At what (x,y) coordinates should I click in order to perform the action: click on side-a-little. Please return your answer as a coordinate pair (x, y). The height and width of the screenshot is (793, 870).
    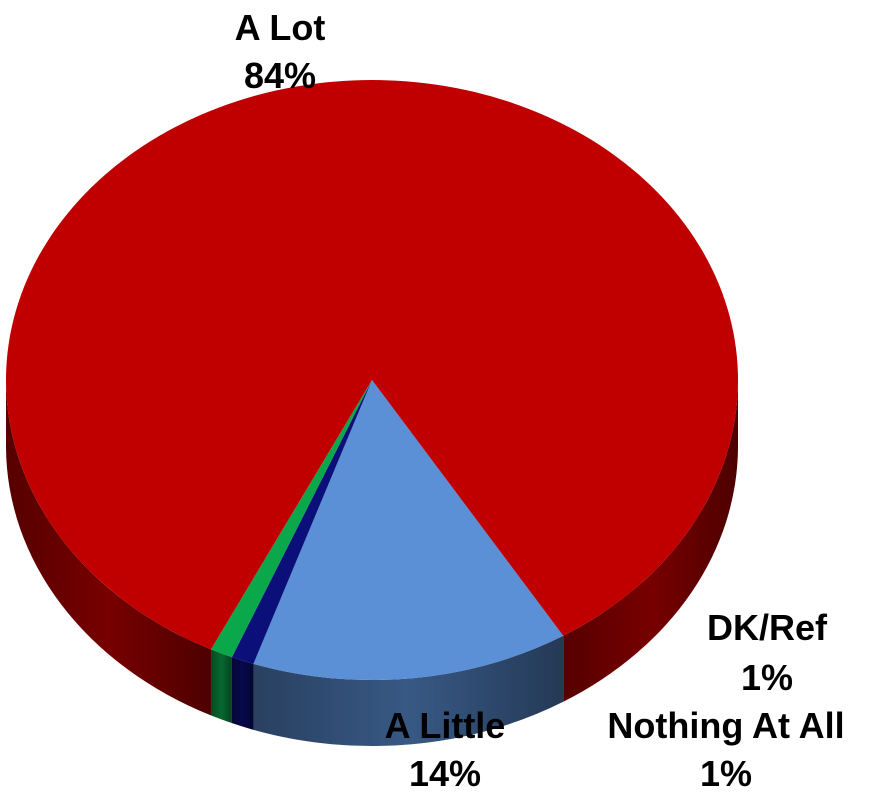
    Looking at the image, I should click on (408, 690).